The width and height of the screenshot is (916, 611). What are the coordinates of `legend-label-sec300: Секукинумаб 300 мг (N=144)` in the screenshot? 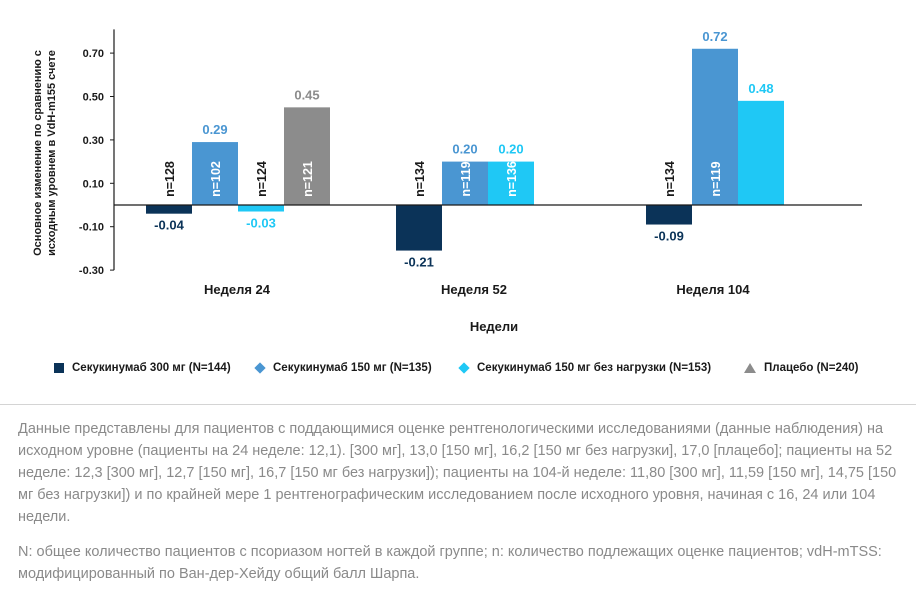 It's located at (151, 368).